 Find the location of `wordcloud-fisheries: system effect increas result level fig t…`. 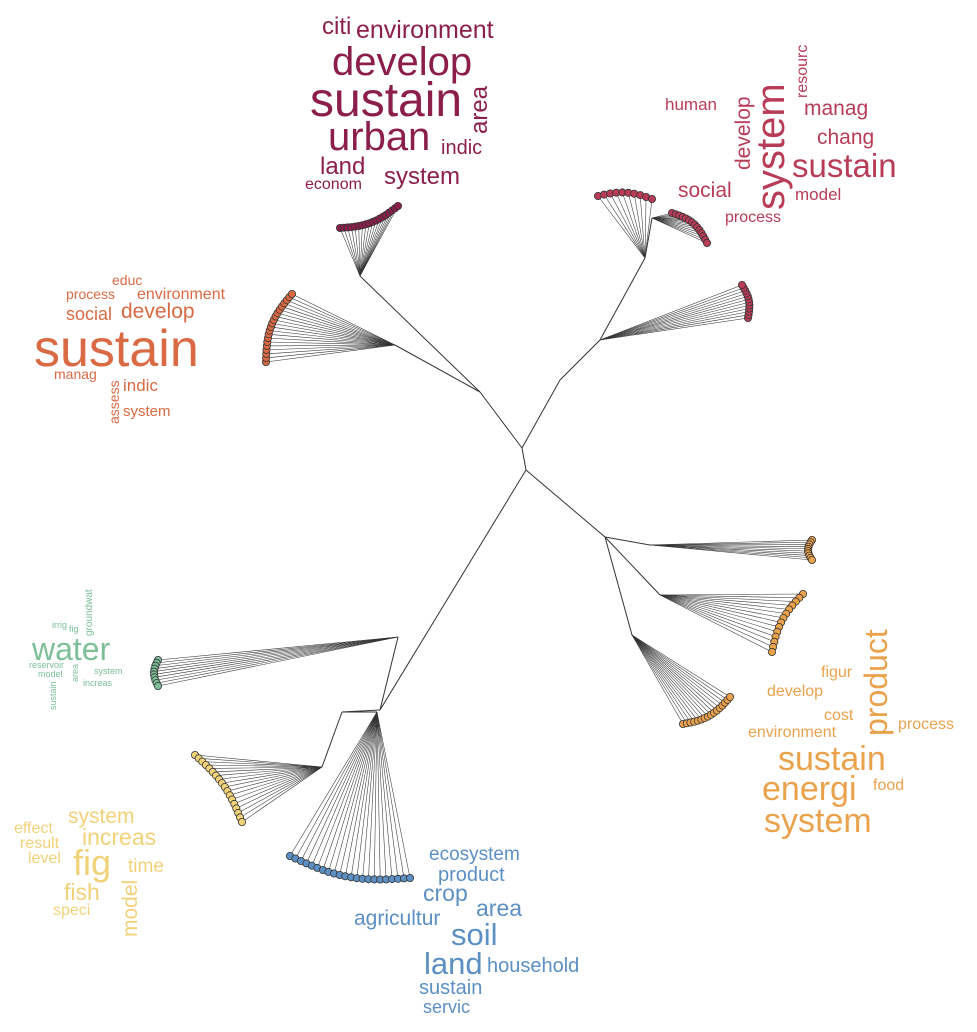

wordcloud-fisheries: system effect increas result level fig t… is located at coordinates (89, 871).